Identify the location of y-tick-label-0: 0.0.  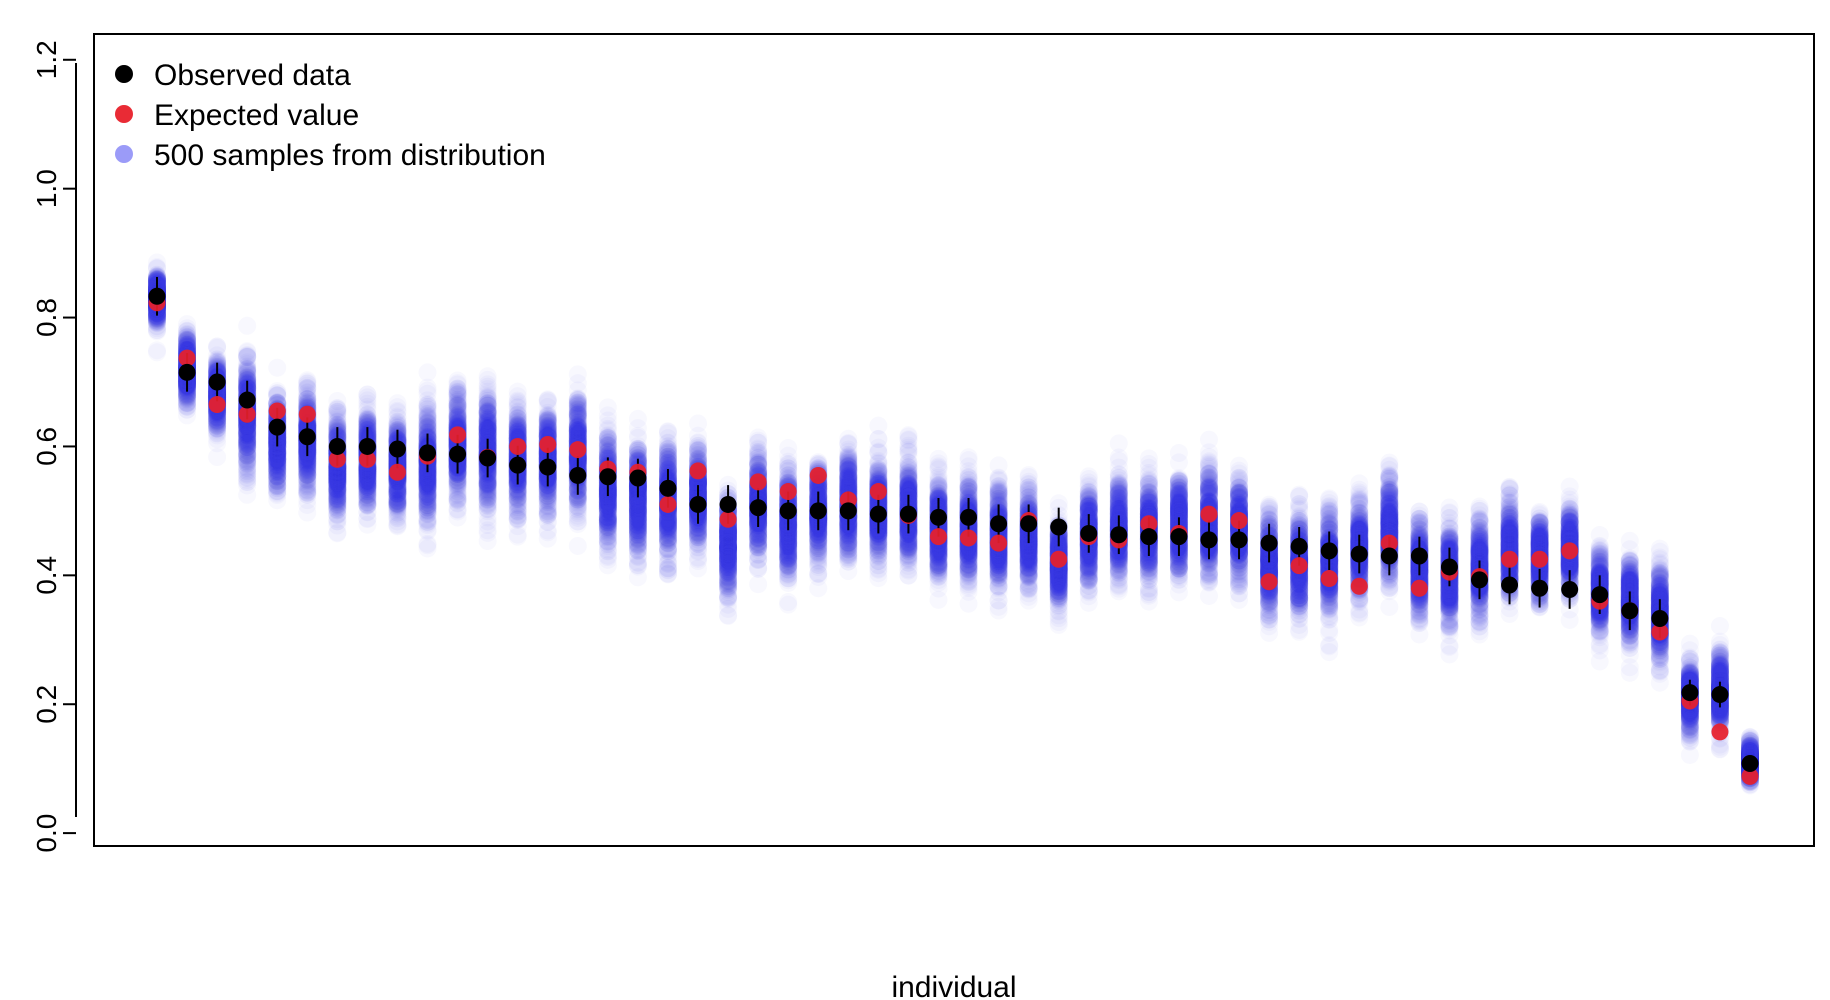
(46, 833).